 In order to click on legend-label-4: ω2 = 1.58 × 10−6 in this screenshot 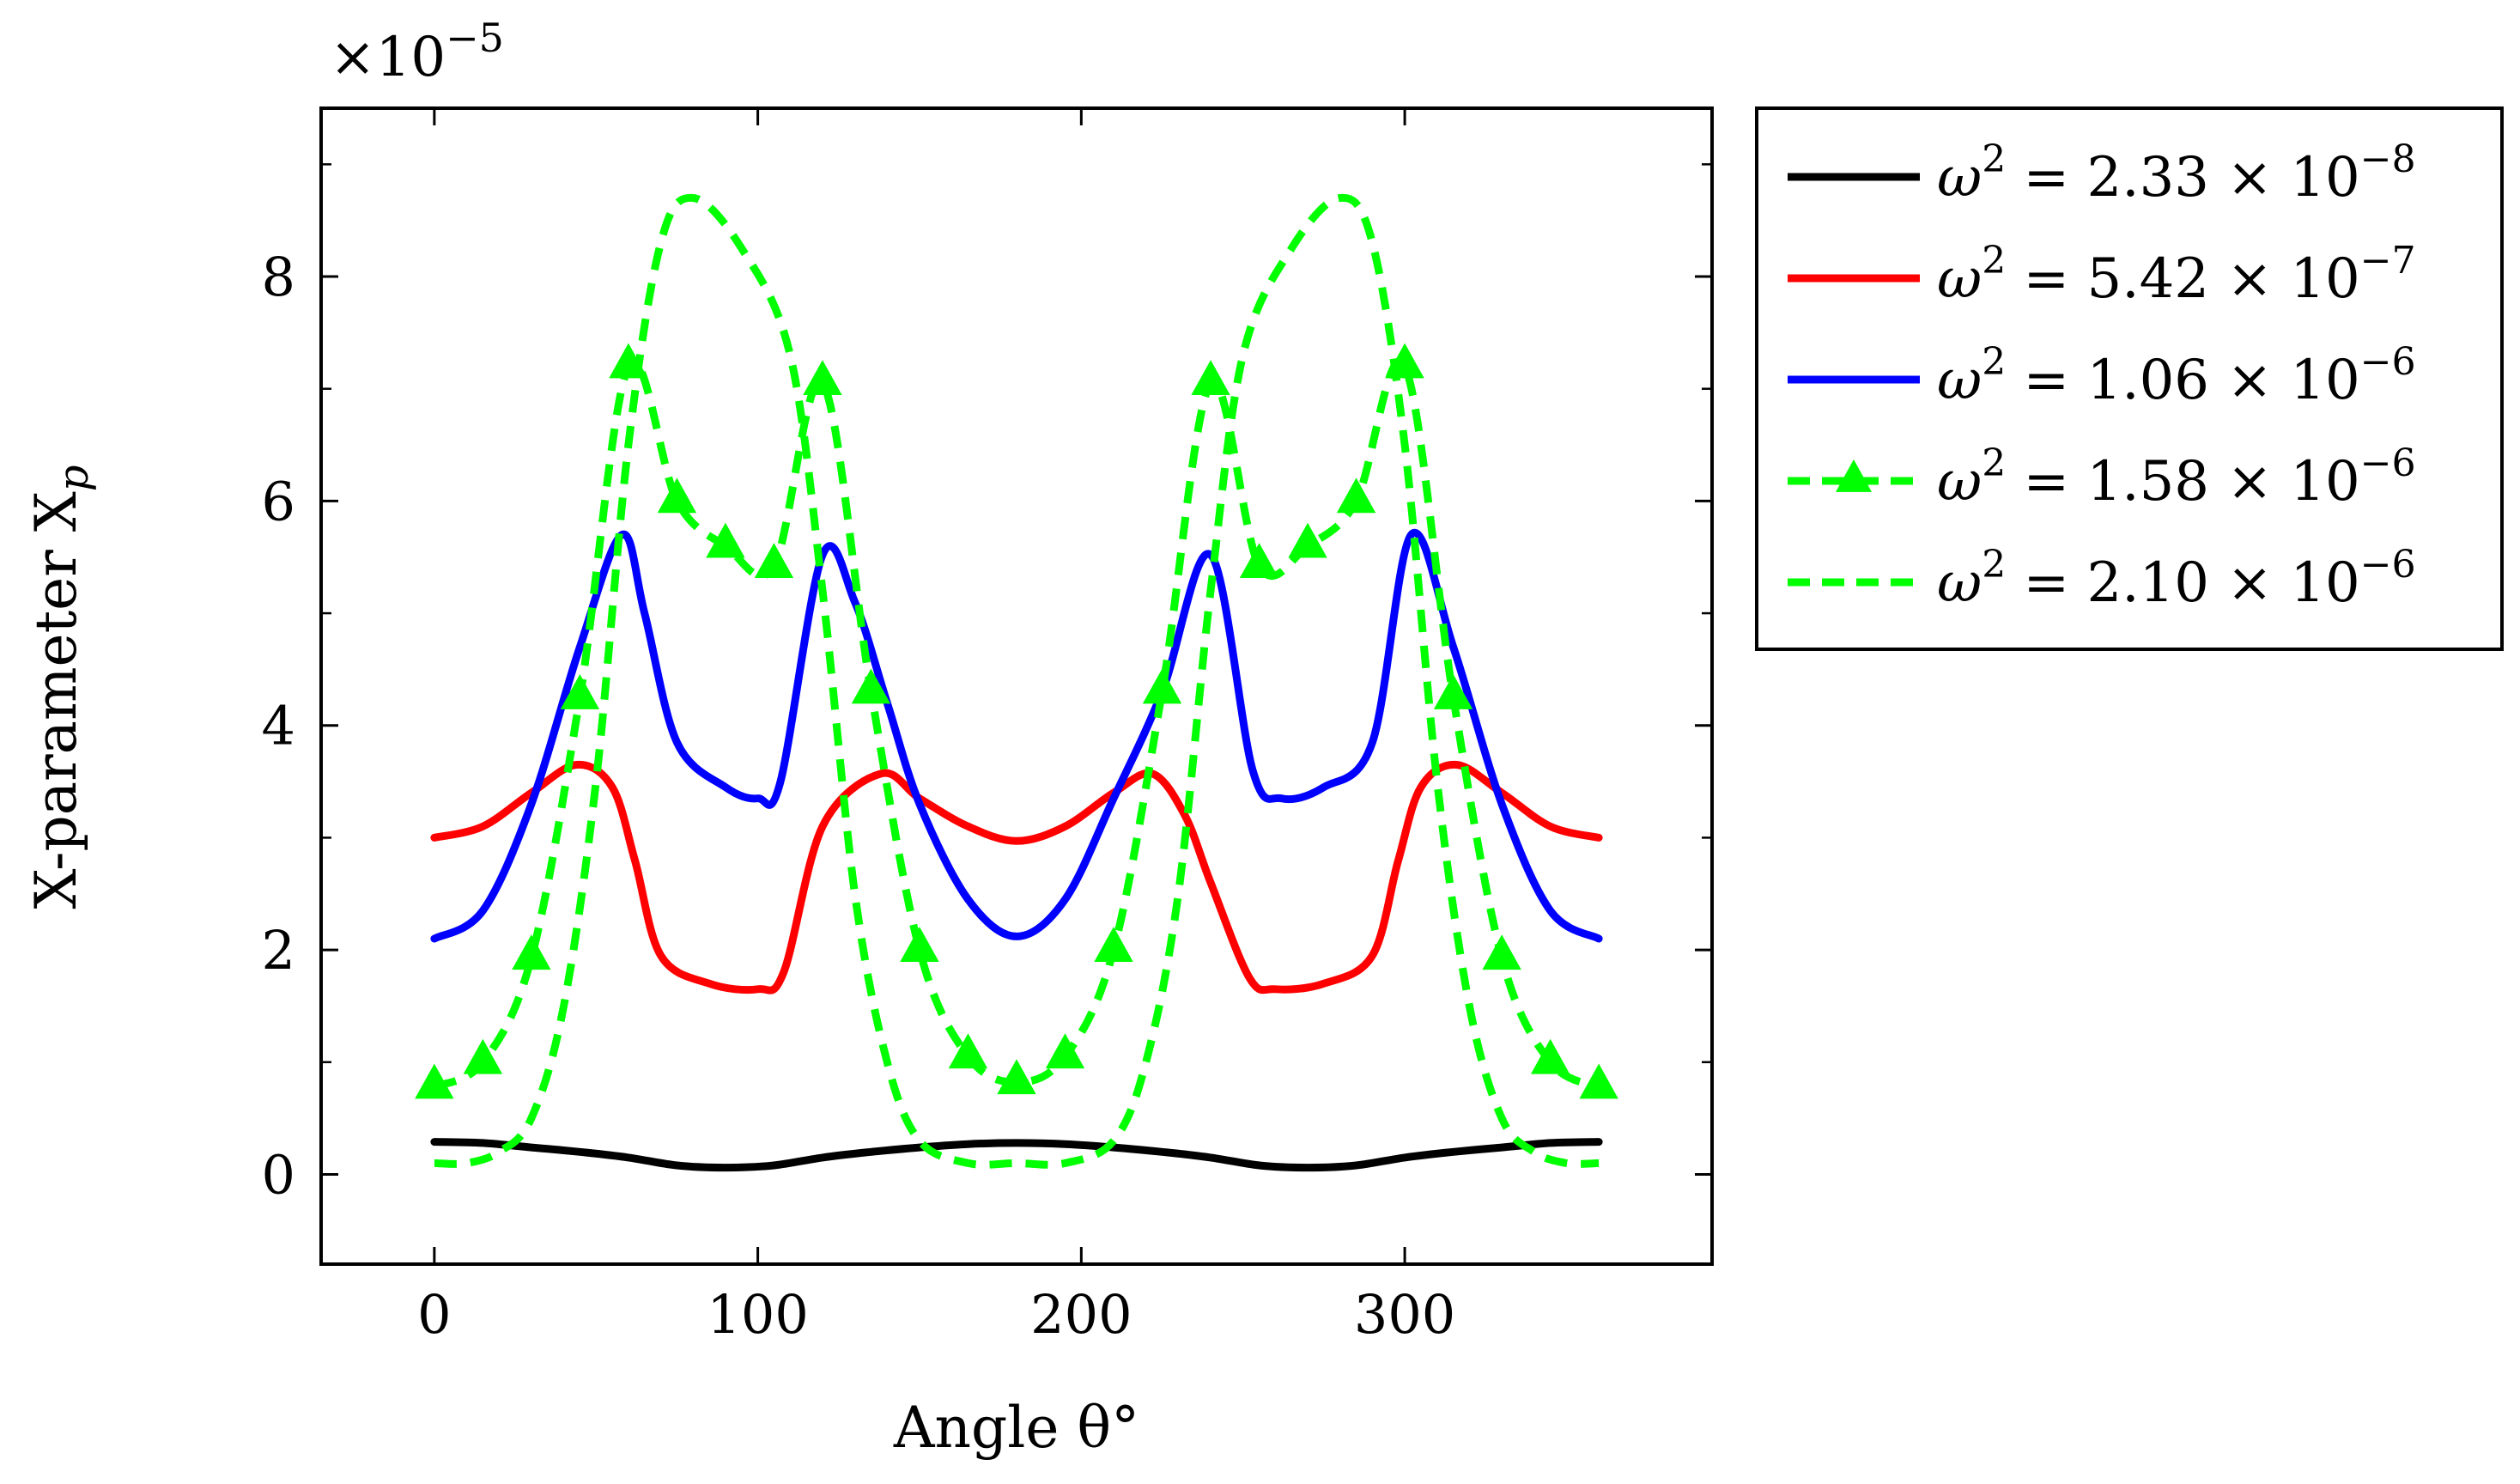, I will do `click(2176, 477)`.